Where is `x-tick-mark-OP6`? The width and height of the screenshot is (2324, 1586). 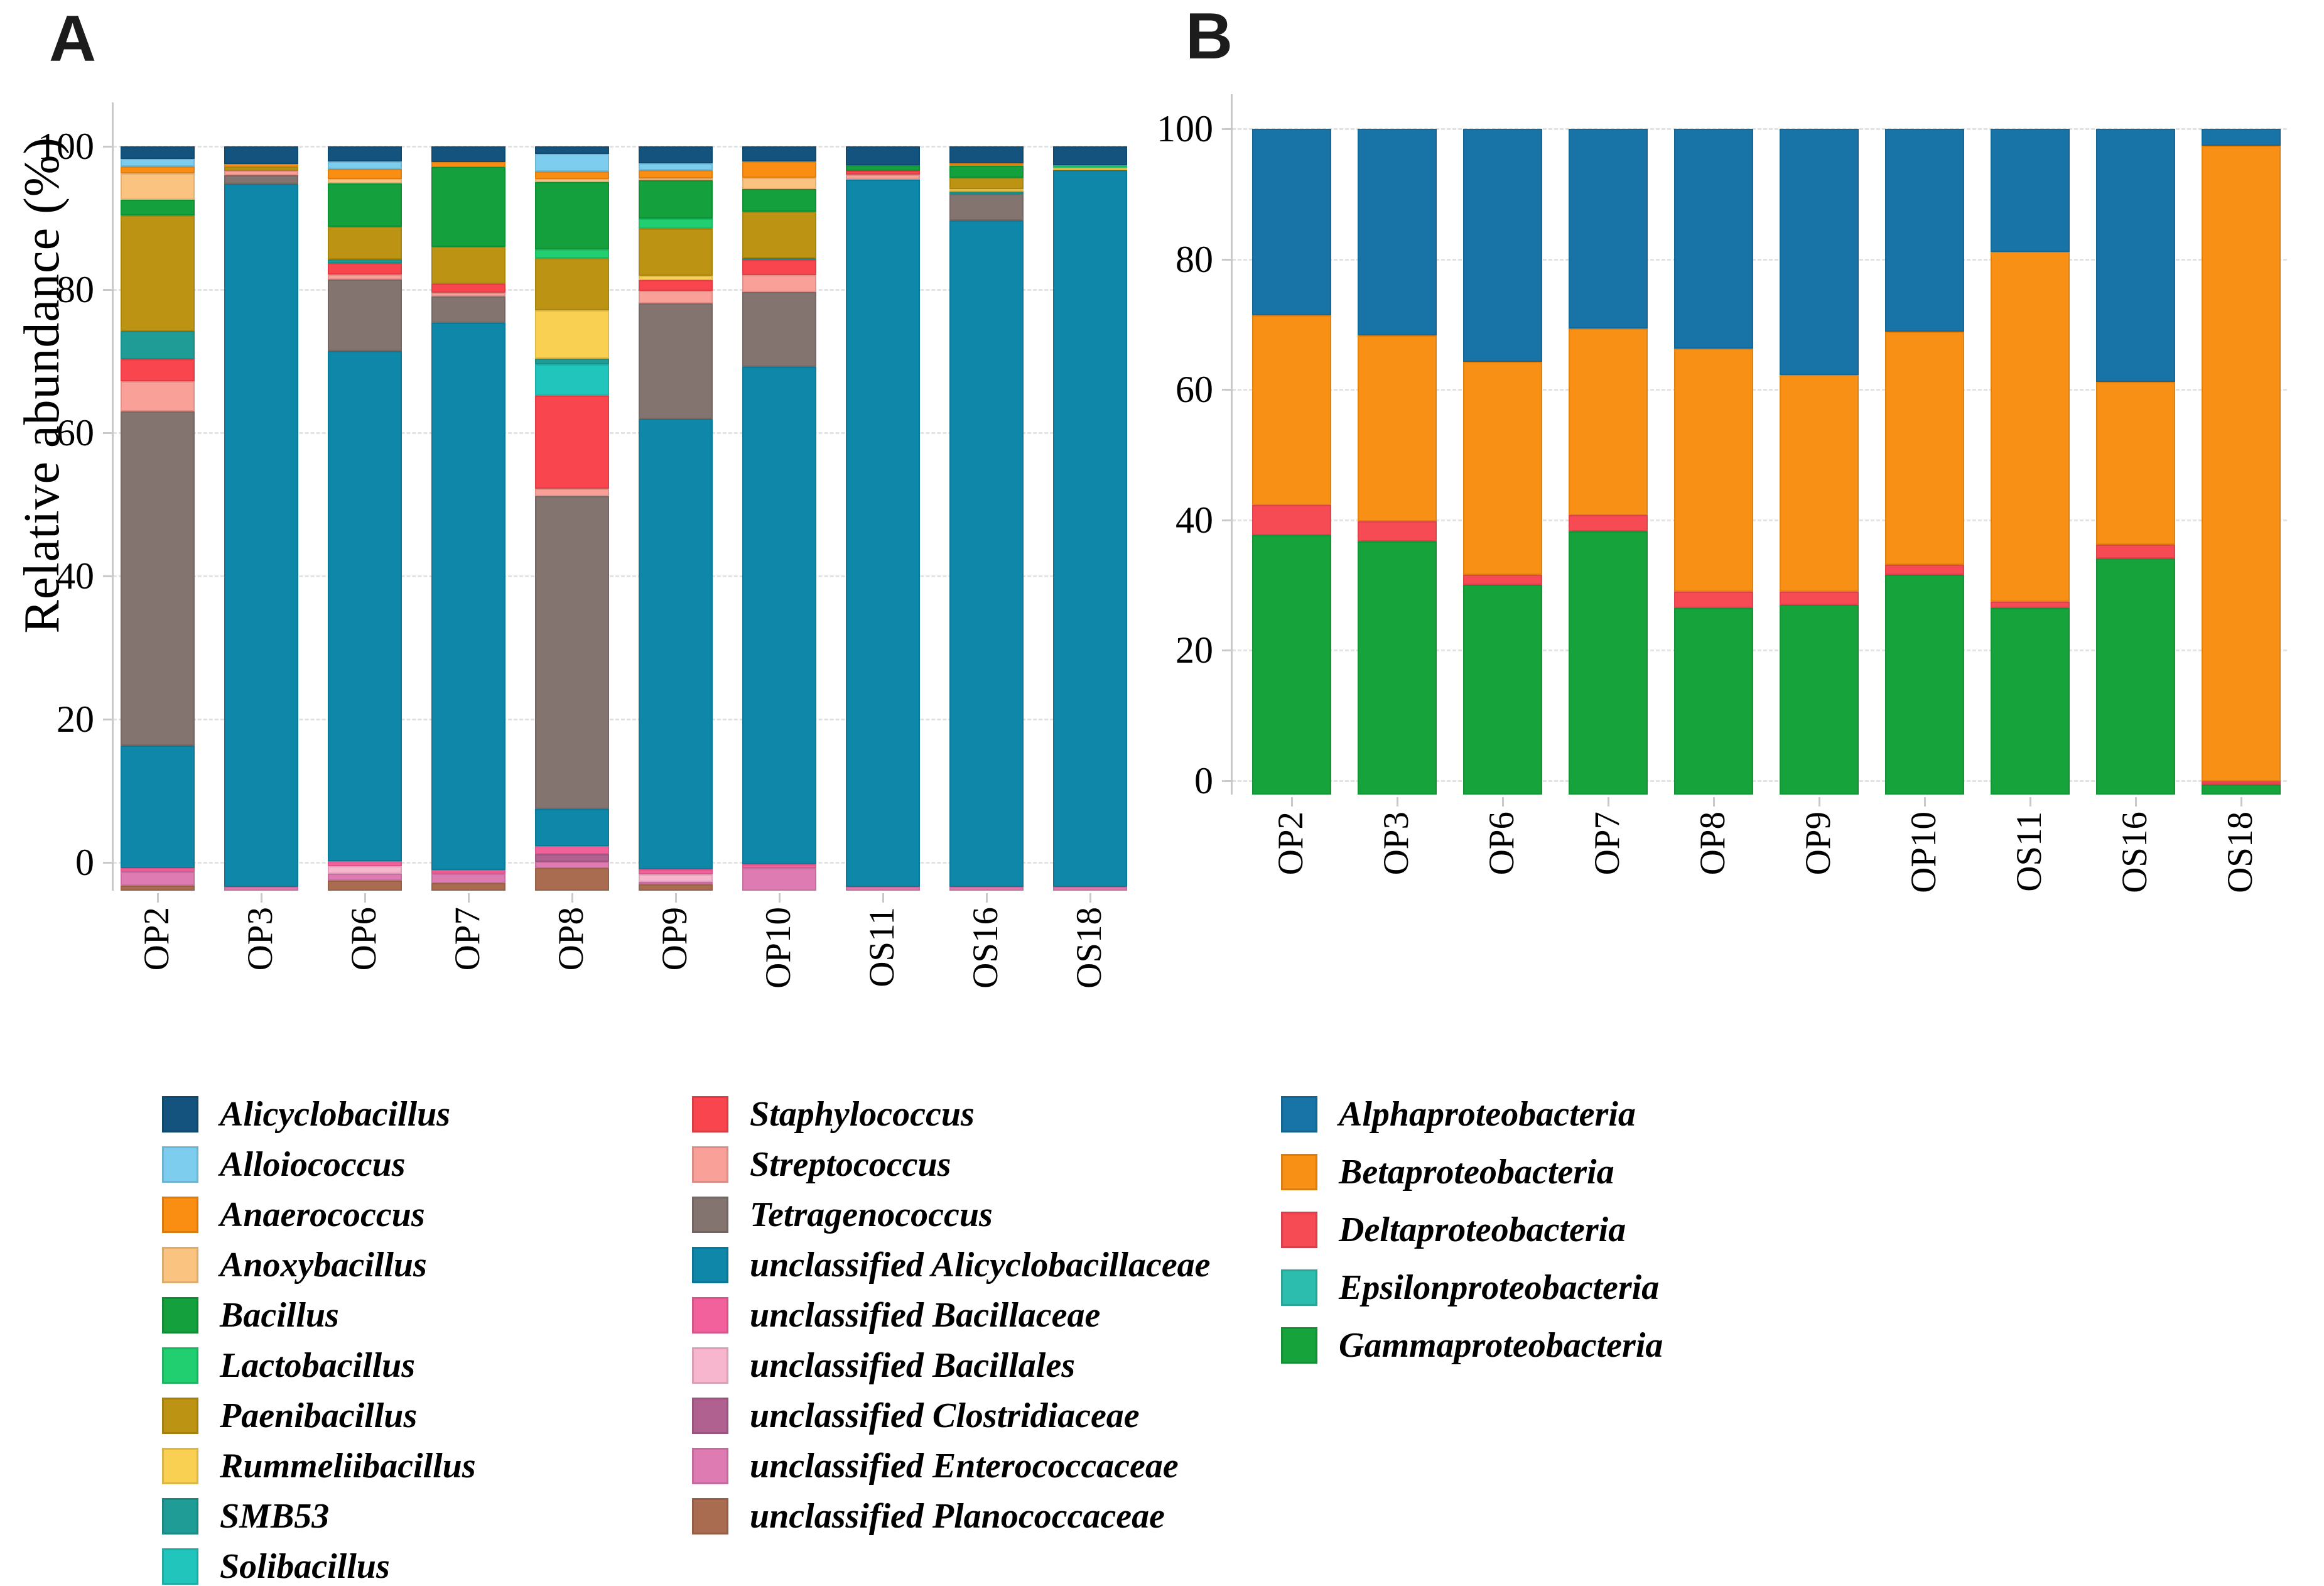 x-tick-mark-OP6 is located at coordinates (365, 898).